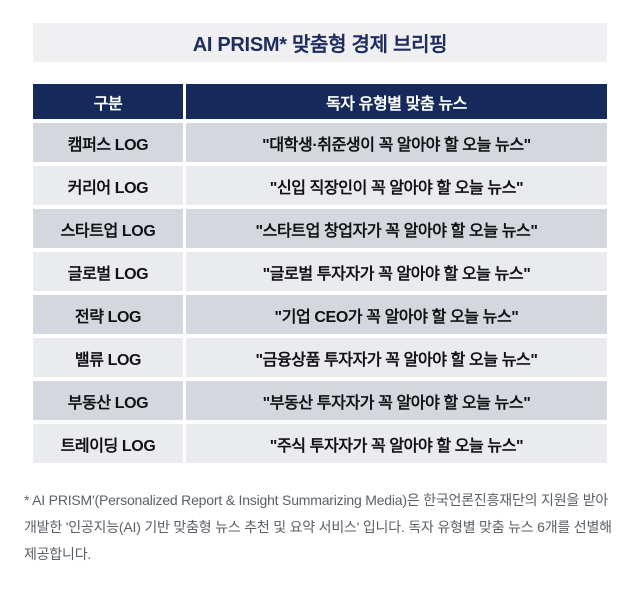  Describe the element at coordinates (396, 271) in the screenshot. I see `row-news: "글로벌 투자자가 꼭 알아야 할 오늘 뉴스"` at that location.